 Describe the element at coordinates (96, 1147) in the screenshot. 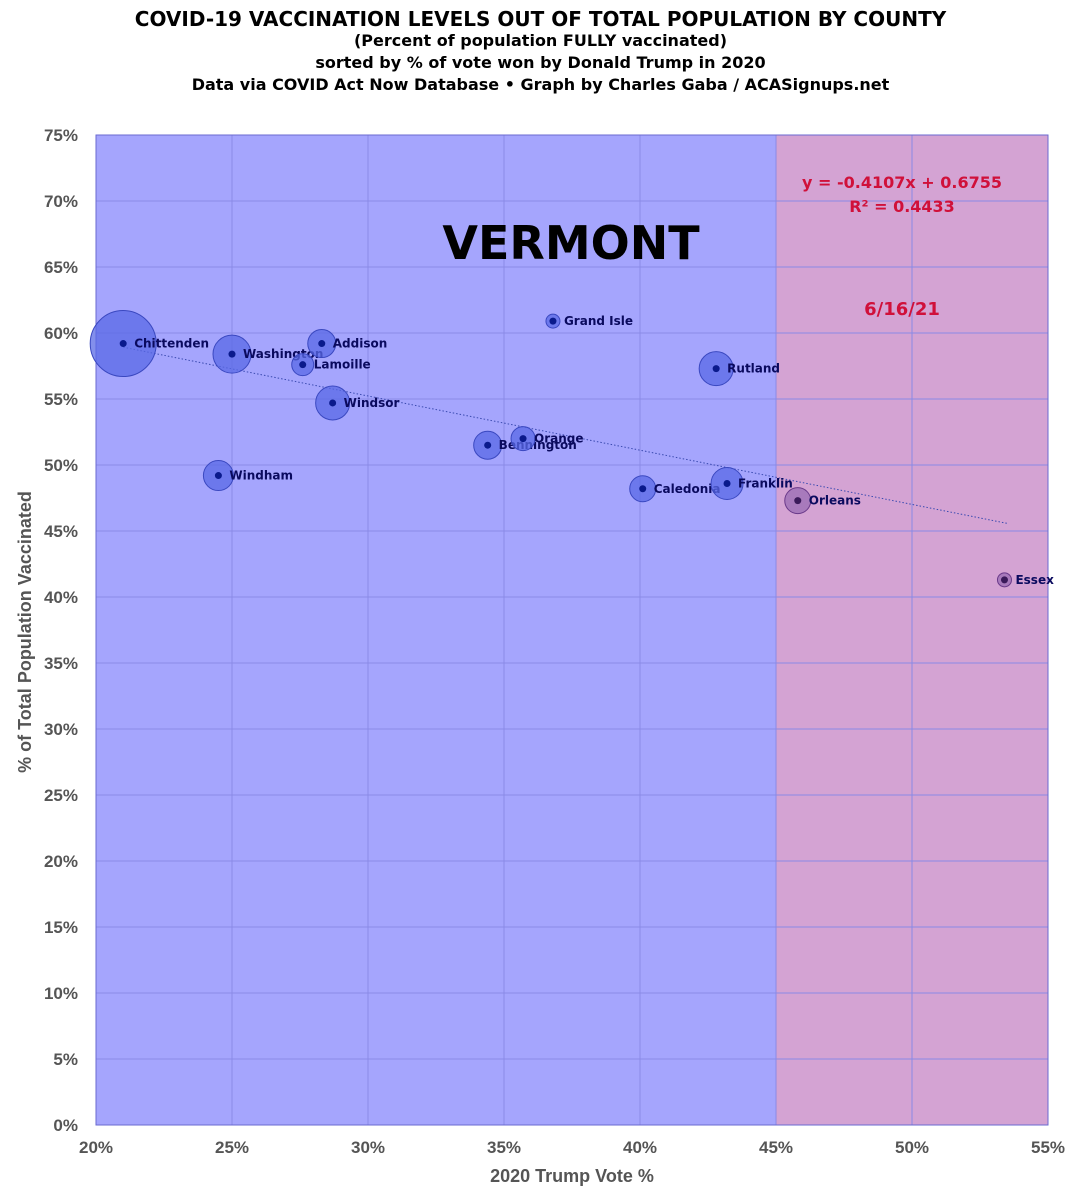

I see `x-tick-label: 20%` at that location.